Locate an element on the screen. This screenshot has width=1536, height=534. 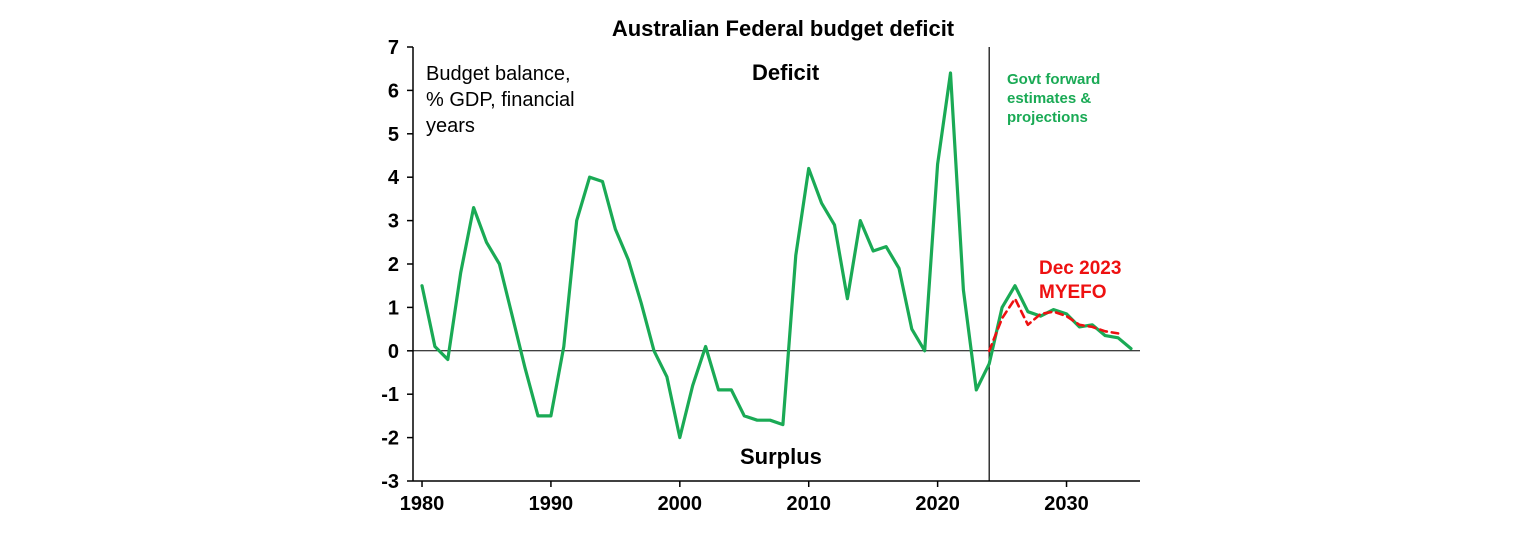
annotation-left-label-line1: Budget balance, is located at coordinates (498, 74).